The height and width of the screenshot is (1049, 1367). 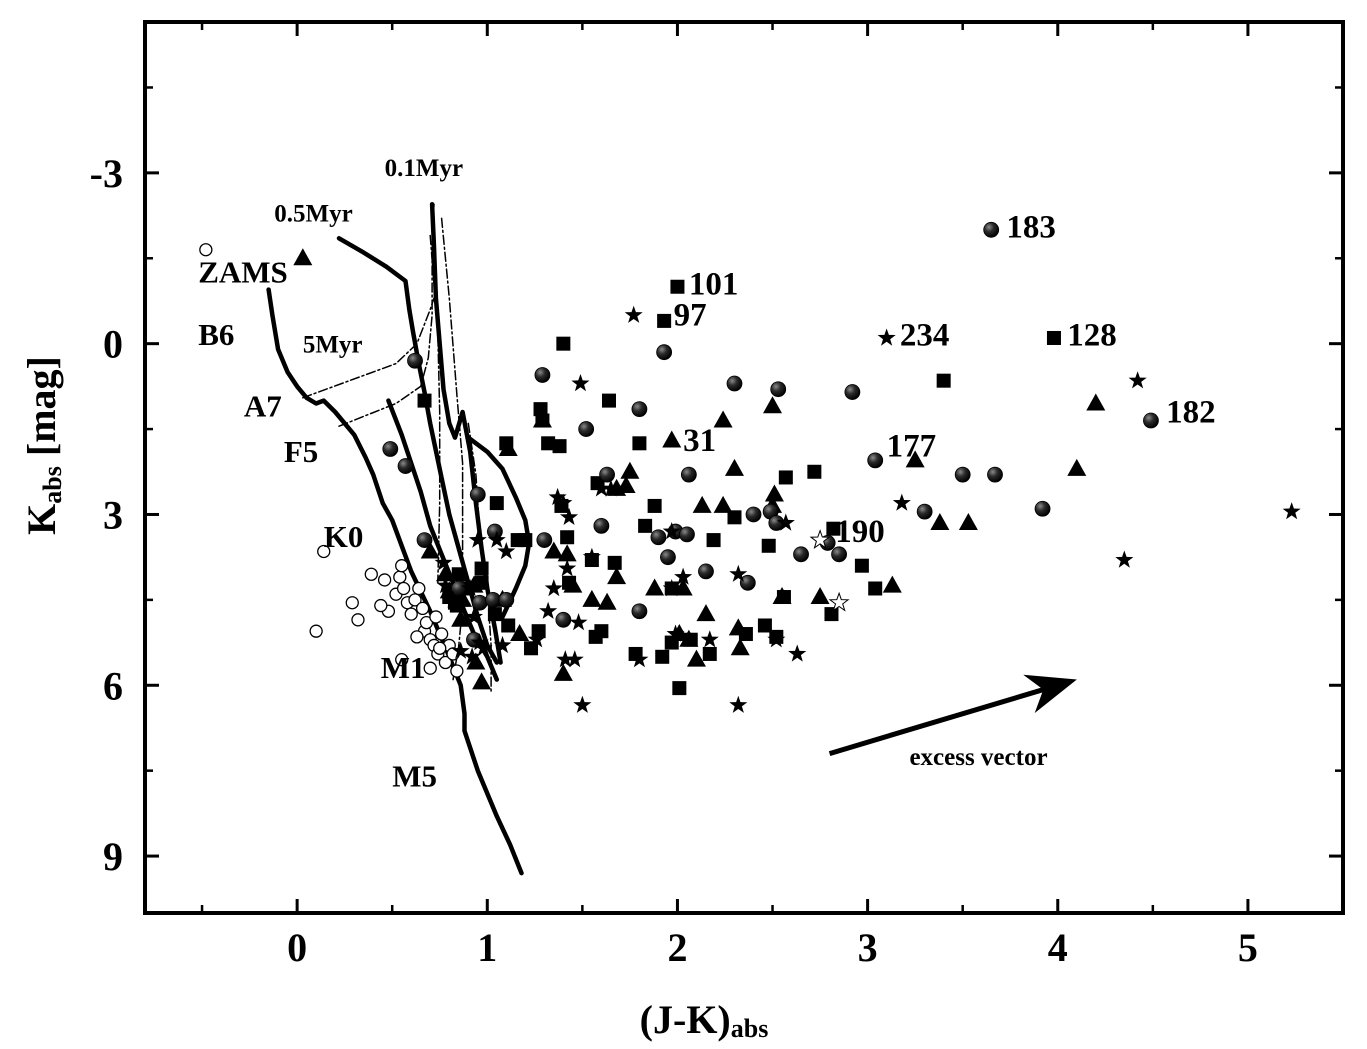 What do you see at coordinates (452, 449) in the screenshot?
I see `line-track-d` at bounding box center [452, 449].